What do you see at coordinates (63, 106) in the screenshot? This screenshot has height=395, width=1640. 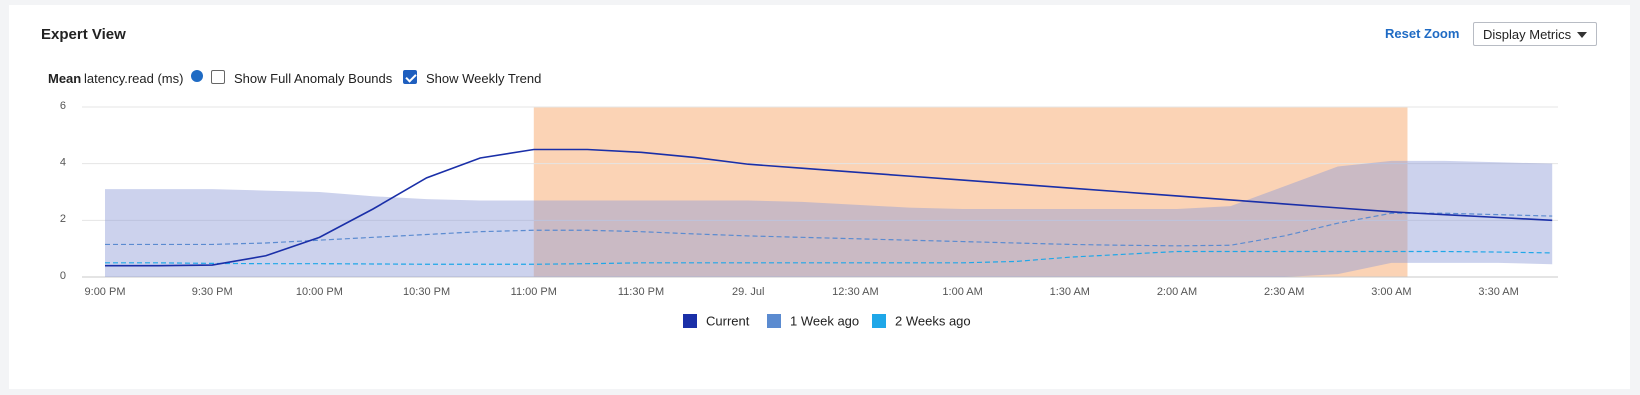 I see `y-tick-label: 6` at bounding box center [63, 106].